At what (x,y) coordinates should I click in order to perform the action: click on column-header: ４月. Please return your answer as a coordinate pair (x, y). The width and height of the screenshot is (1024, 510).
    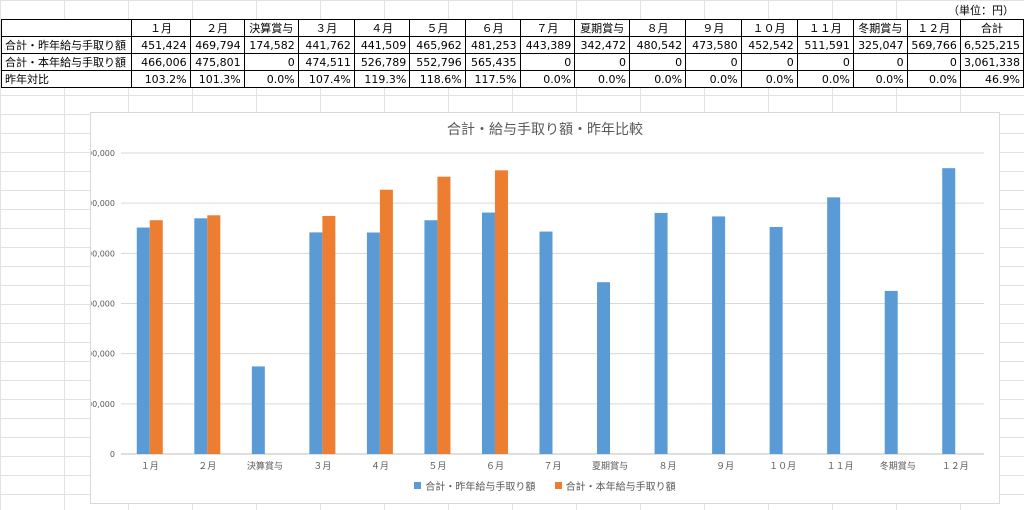
    Looking at the image, I should click on (382, 28).